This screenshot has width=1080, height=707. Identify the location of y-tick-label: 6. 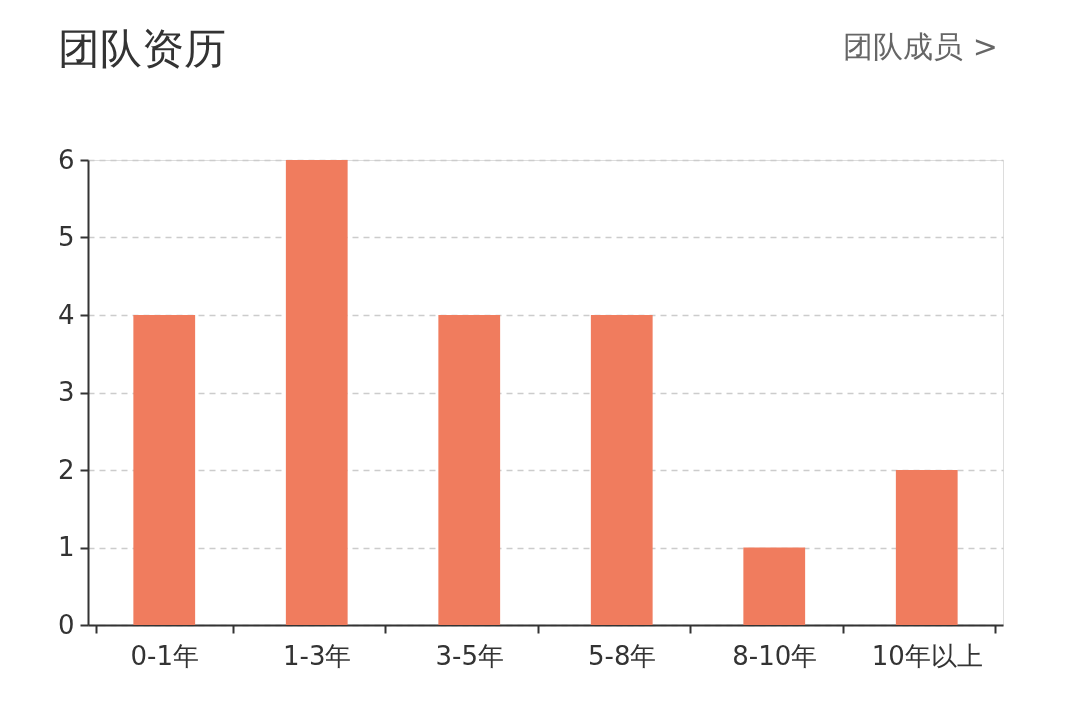
(66, 159).